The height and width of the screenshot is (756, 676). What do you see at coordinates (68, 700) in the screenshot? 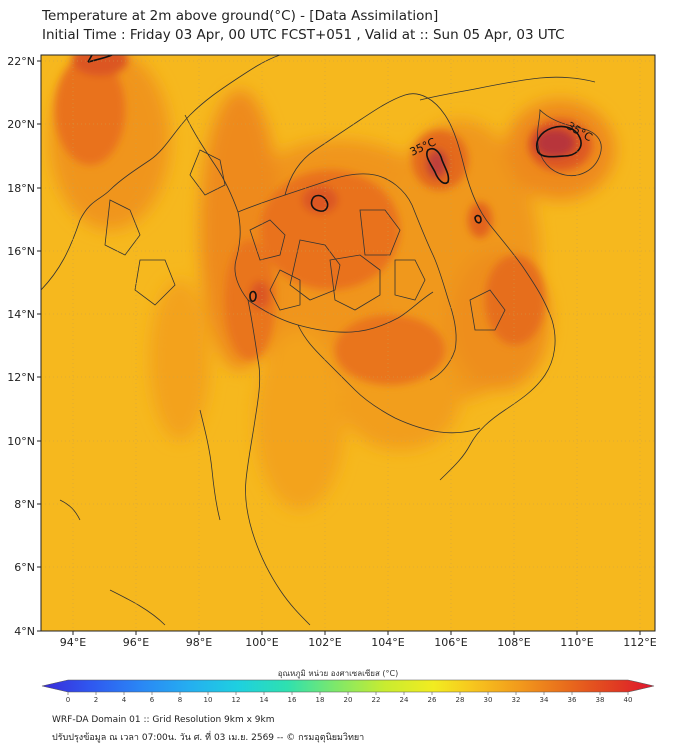
I see `colorbar-tick-label: 0` at bounding box center [68, 700].